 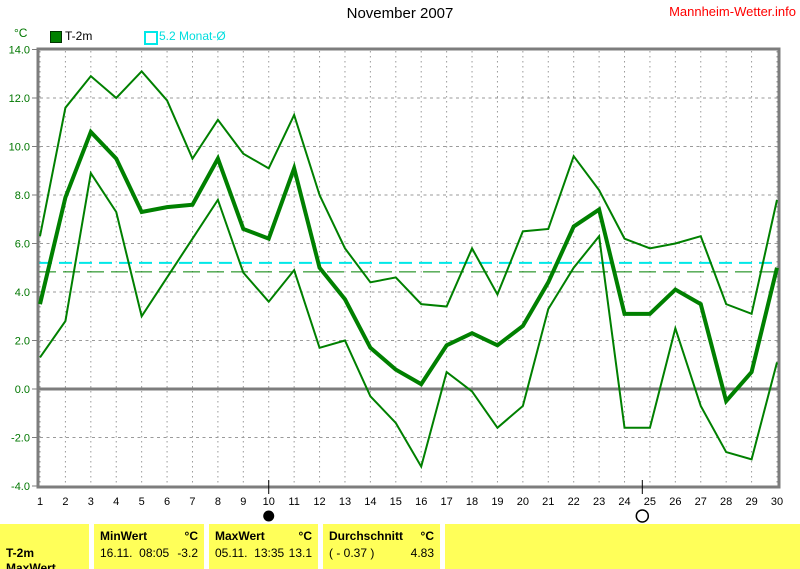 What do you see at coordinates (446, 502) in the screenshot?
I see `x-axis-label: 17` at bounding box center [446, 502].